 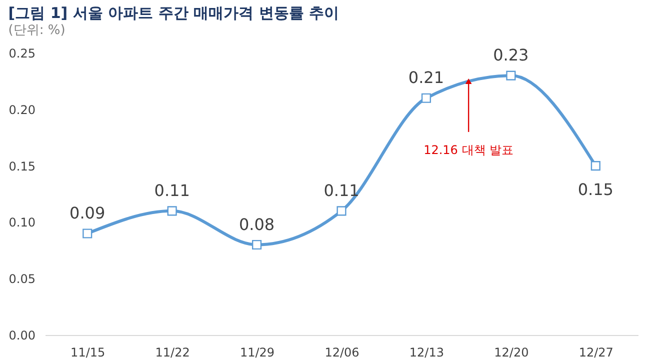 I want to click on annotation: 12.16 대책 발표, so click(x=469, y=150).